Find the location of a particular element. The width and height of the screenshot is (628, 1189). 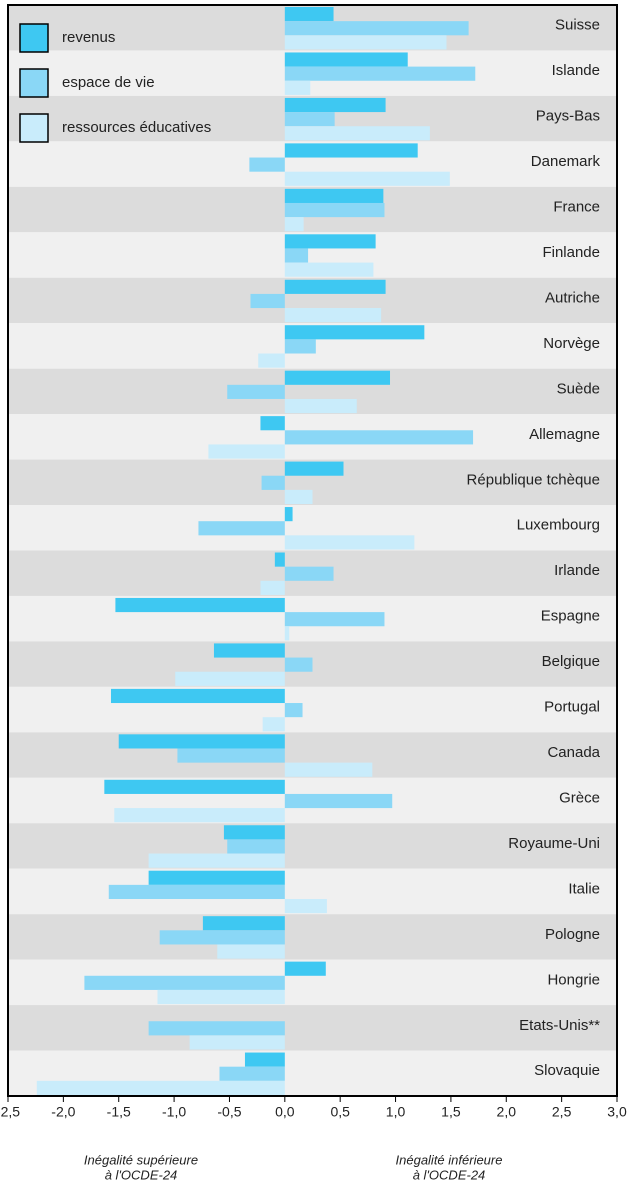

legend-label: revenus is located at coordinates (88, 37).